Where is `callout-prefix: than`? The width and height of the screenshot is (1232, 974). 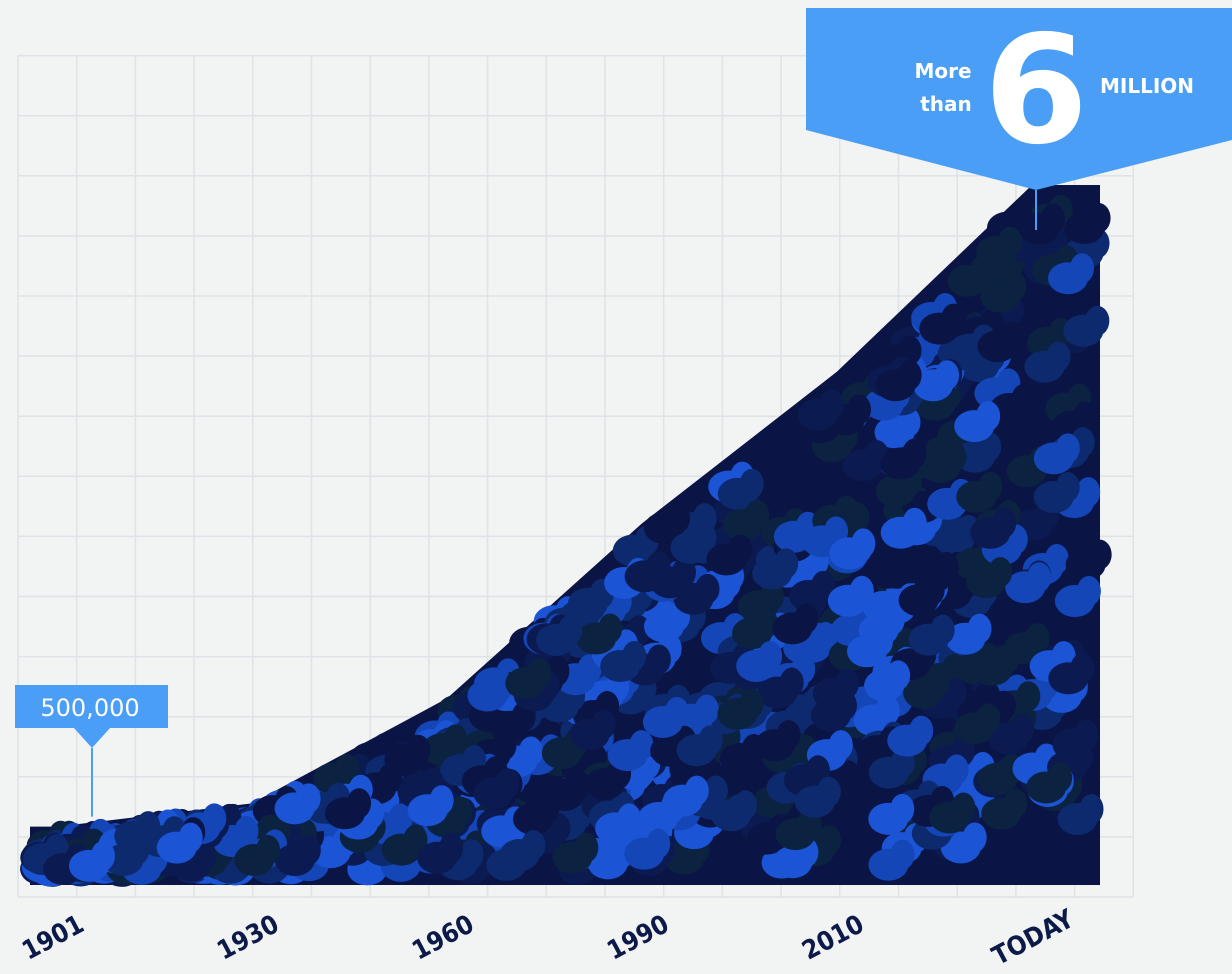 callout-prefix: than is located at coordinates (946, 104).